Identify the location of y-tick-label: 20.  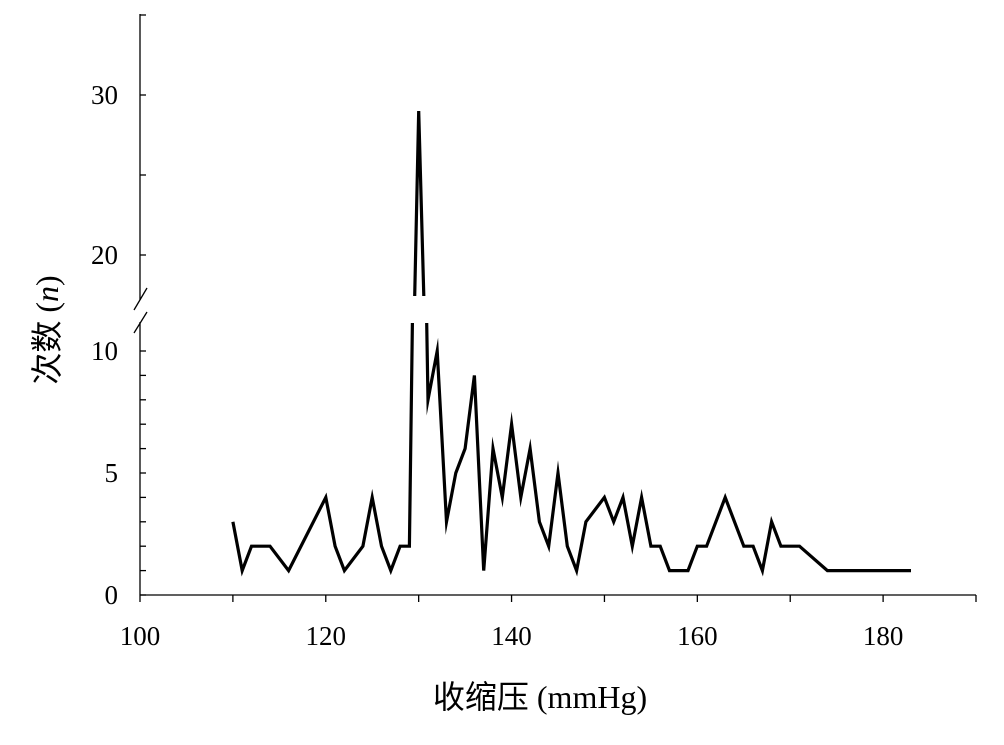
(104, 255).